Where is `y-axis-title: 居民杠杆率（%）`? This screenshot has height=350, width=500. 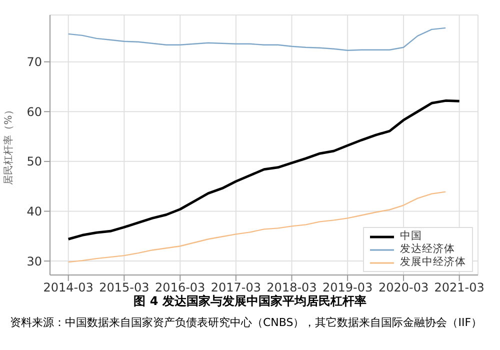 y-axis-title: 居民杠杆率（%） is located at coordinates (8, 145).